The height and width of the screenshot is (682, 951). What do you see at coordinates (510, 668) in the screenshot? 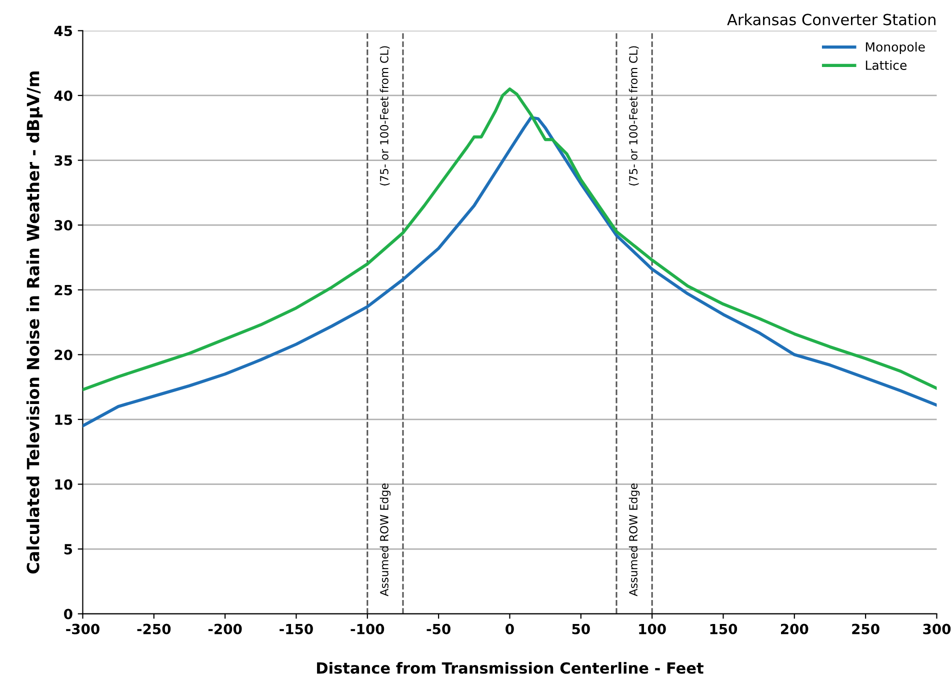
I see `x-axis-title: Distance from Transmission Centerline - Feet` at bounding box center [510, 668].